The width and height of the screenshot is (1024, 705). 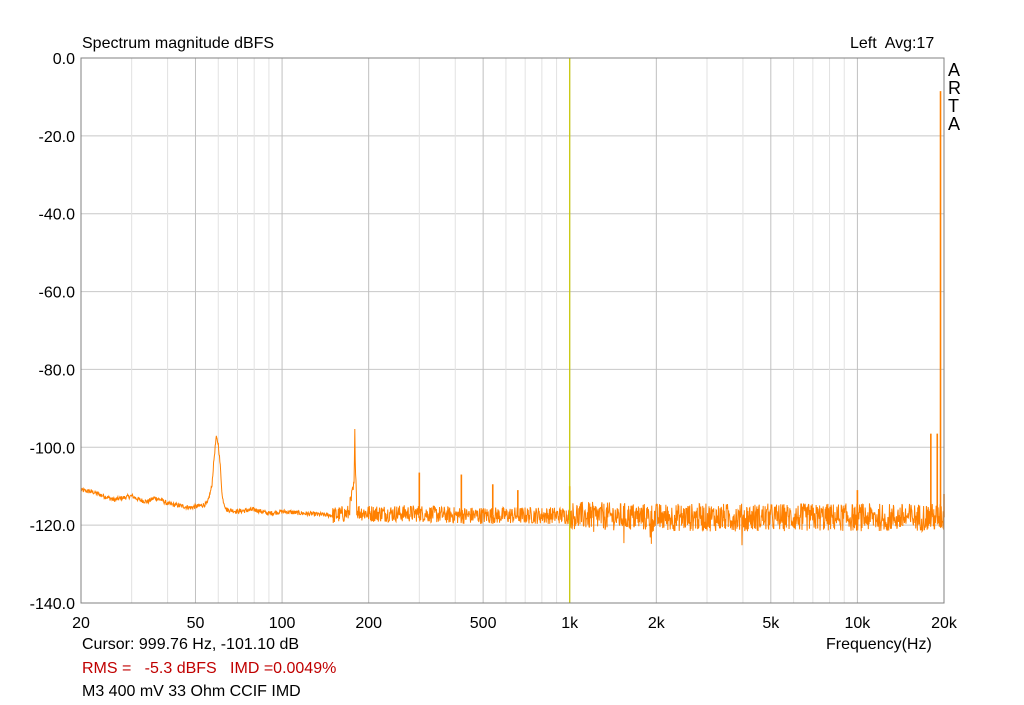 I want to click on x-tick-label: 1k, so click(x=570, y=623).